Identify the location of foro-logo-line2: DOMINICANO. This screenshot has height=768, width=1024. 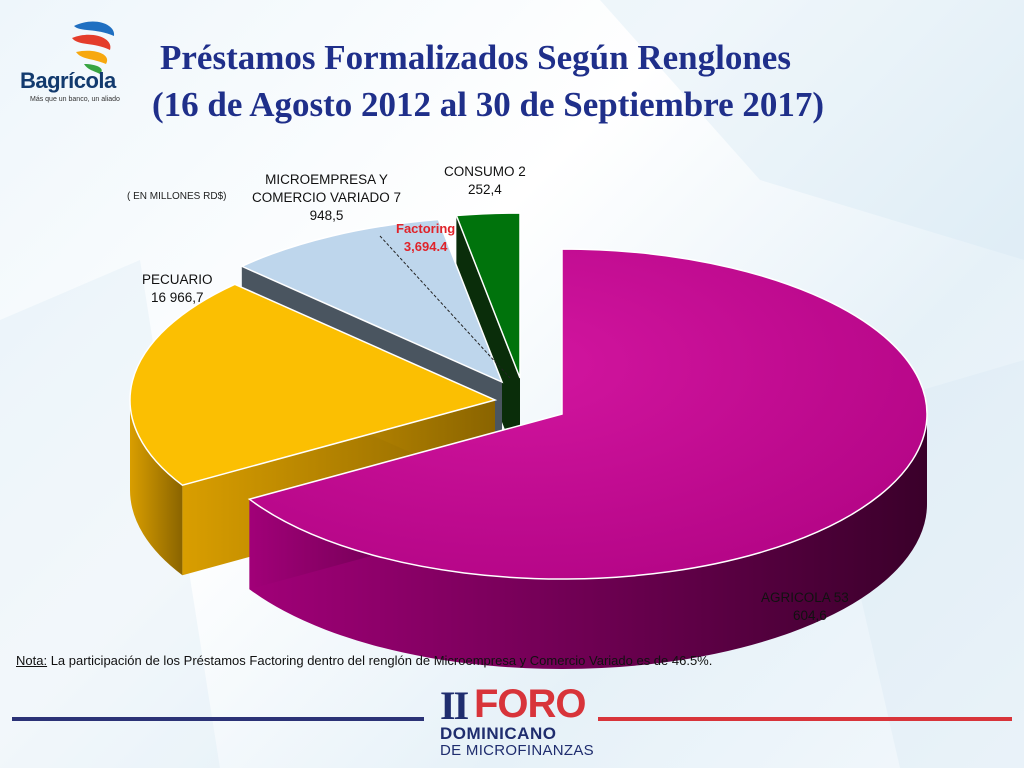
(498, 733).